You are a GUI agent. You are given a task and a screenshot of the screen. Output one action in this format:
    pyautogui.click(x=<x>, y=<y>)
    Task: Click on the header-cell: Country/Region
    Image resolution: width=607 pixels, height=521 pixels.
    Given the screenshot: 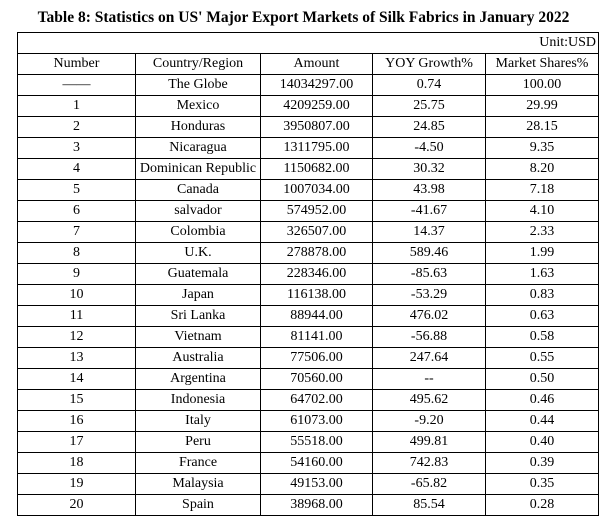 What is the action you would take?
    pyautogui.click(x=198, y=64)
    